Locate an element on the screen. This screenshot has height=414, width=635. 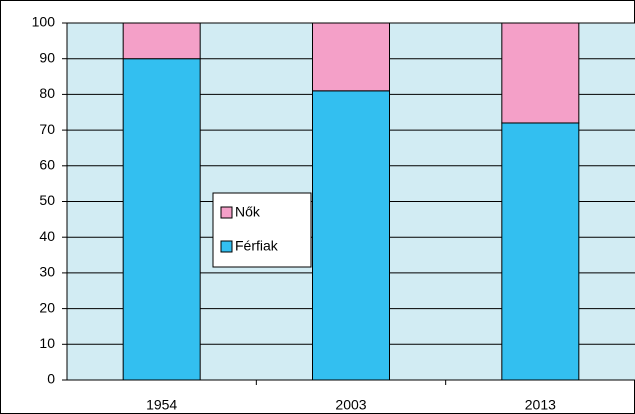
legend-label: Férfiak is located at coordinates (257, 246).